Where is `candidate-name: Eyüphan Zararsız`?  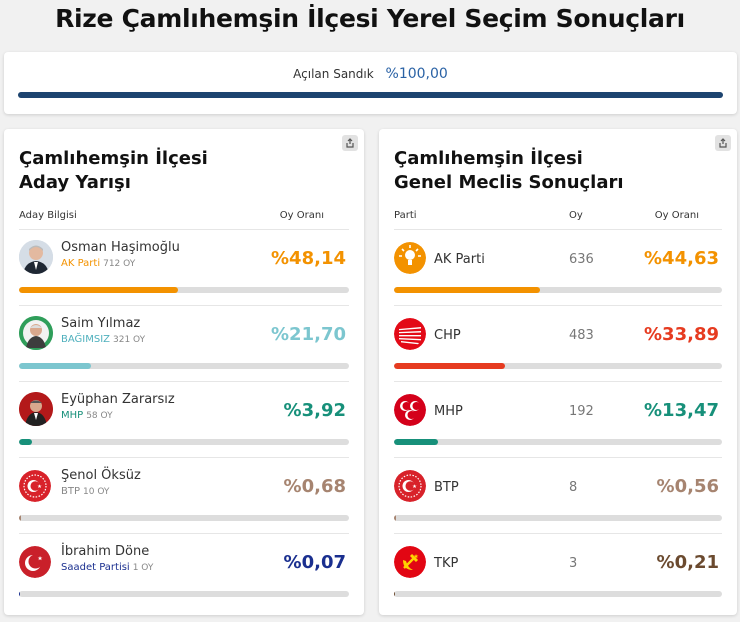 candidate-name: Eyüphan Zararsız is located at coordinates (118, 399).